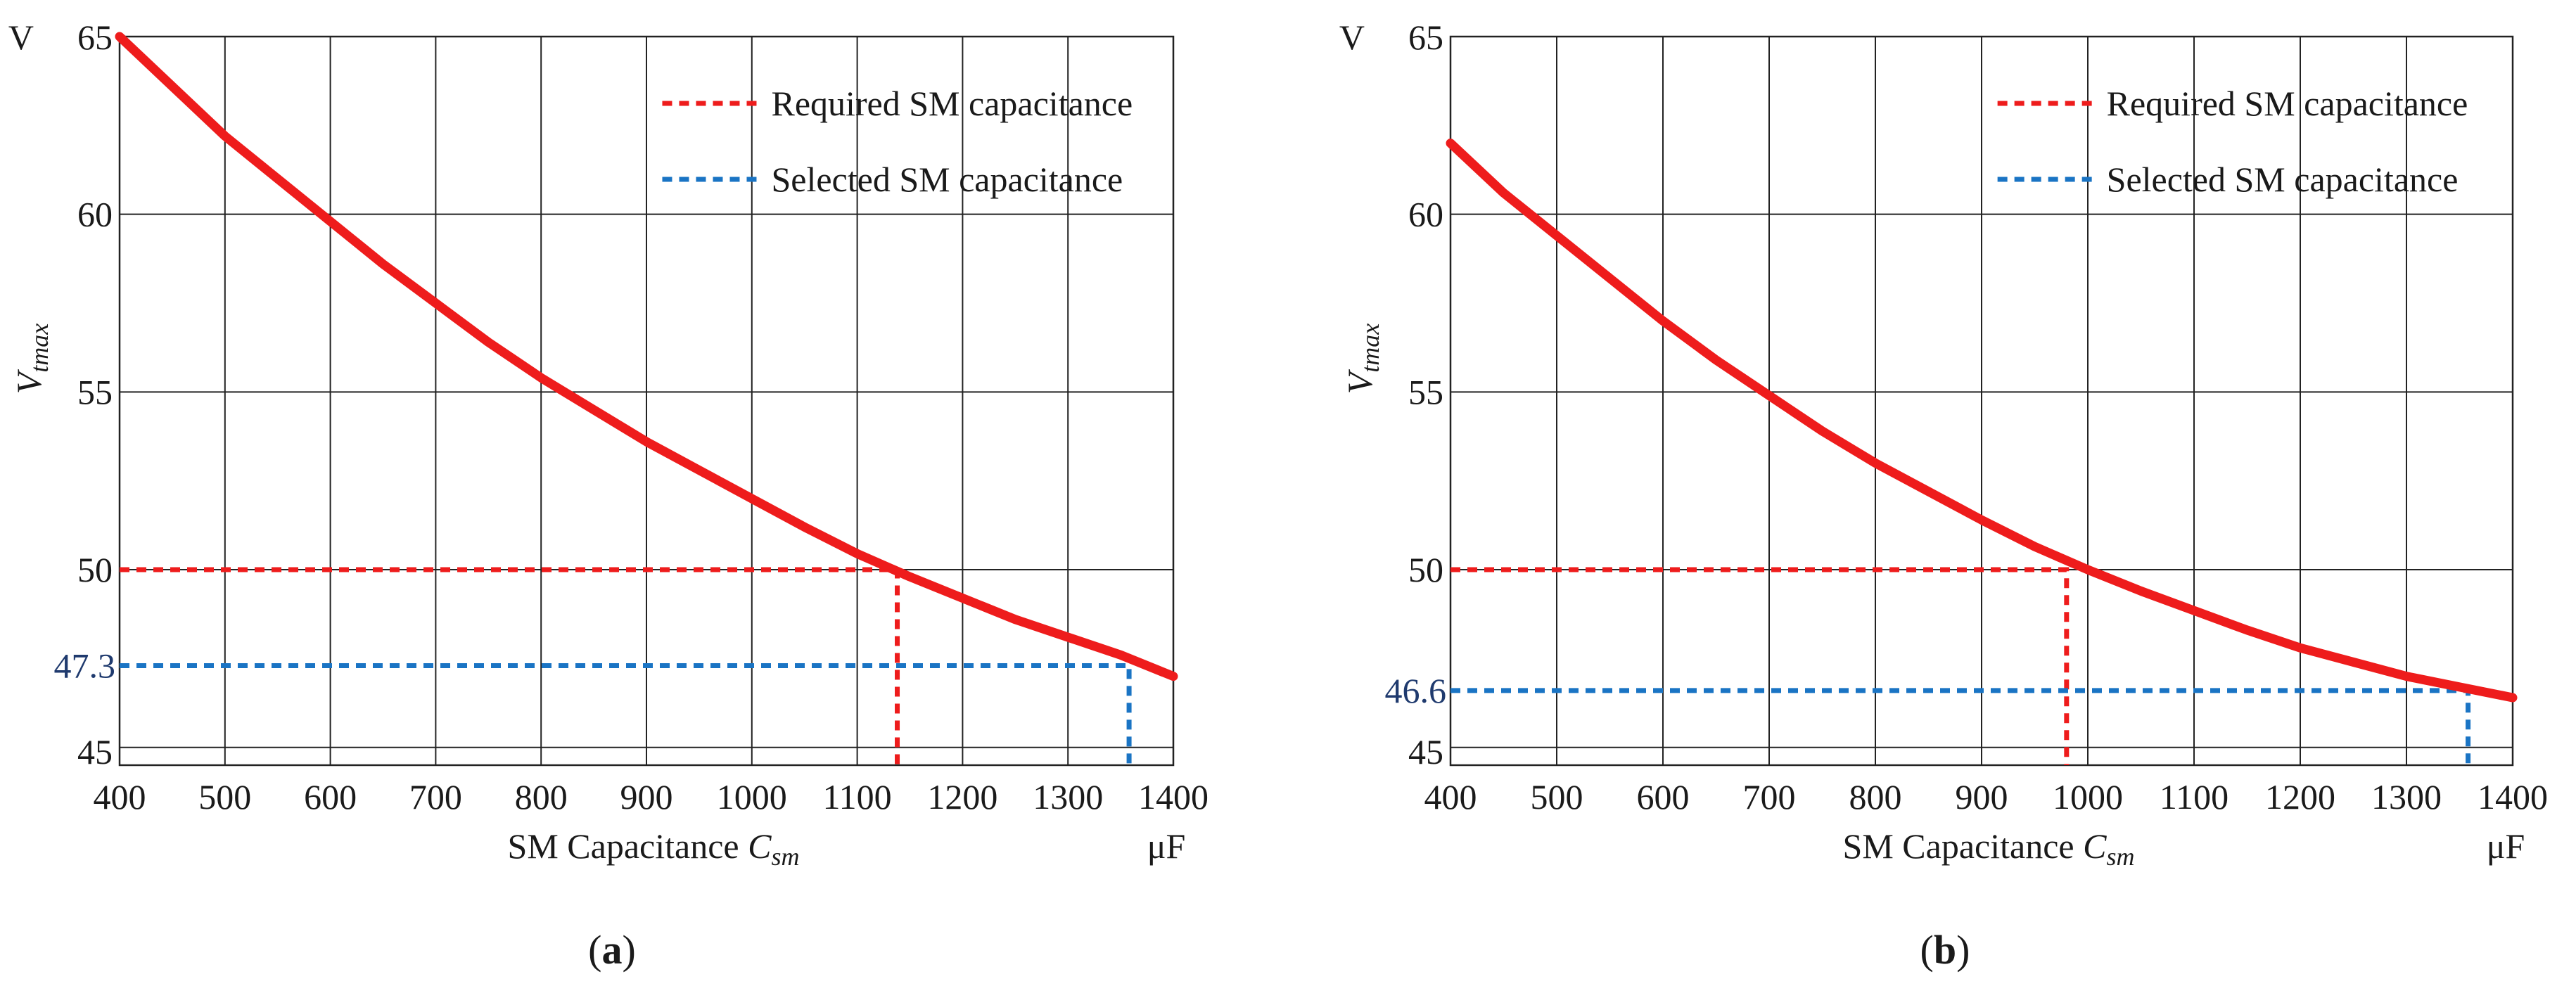 This screenshot has height=986, width=2576. Describe the element at coordinates (85, 665) in the screenshot. I see `reference-value-label: 47.3` at that location.